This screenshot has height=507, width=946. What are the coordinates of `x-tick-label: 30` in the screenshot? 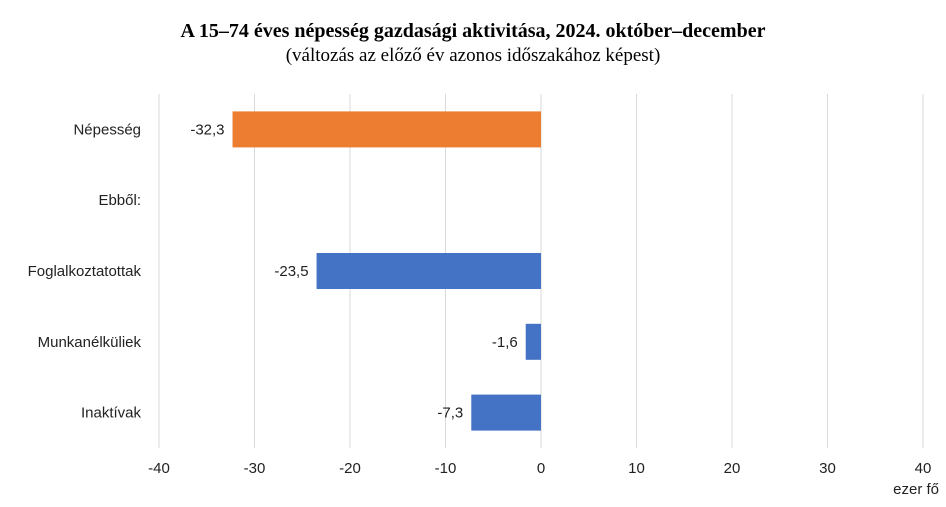 It's located at (827, 468).